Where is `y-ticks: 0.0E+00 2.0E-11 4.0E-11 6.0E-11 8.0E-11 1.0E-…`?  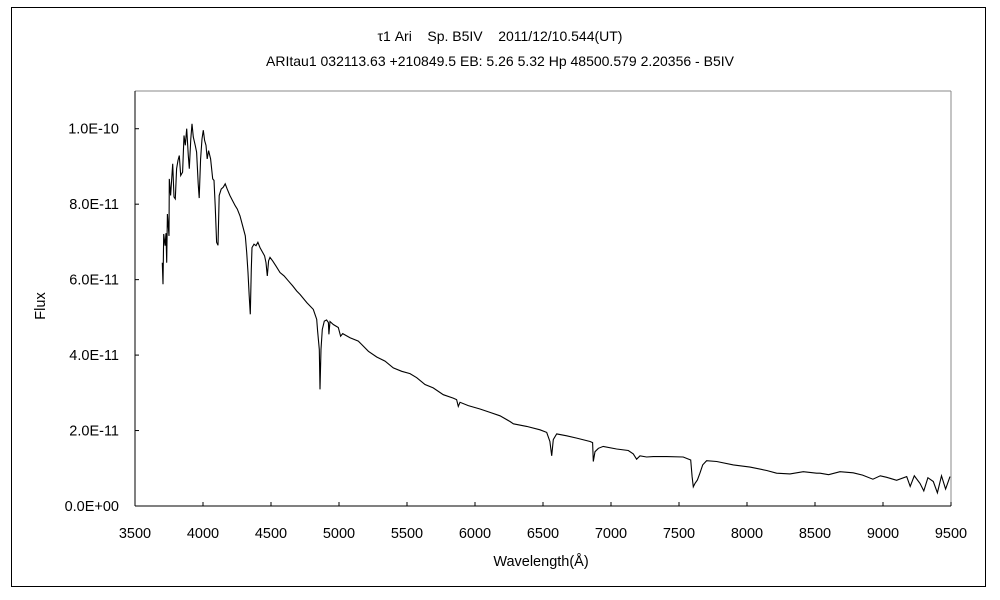
y-ticks: 0.0E+00 2.0E-11 4.0E-11 6.0E-11 8.0E-11 1.0E-… is located at coordinates (102, 318).